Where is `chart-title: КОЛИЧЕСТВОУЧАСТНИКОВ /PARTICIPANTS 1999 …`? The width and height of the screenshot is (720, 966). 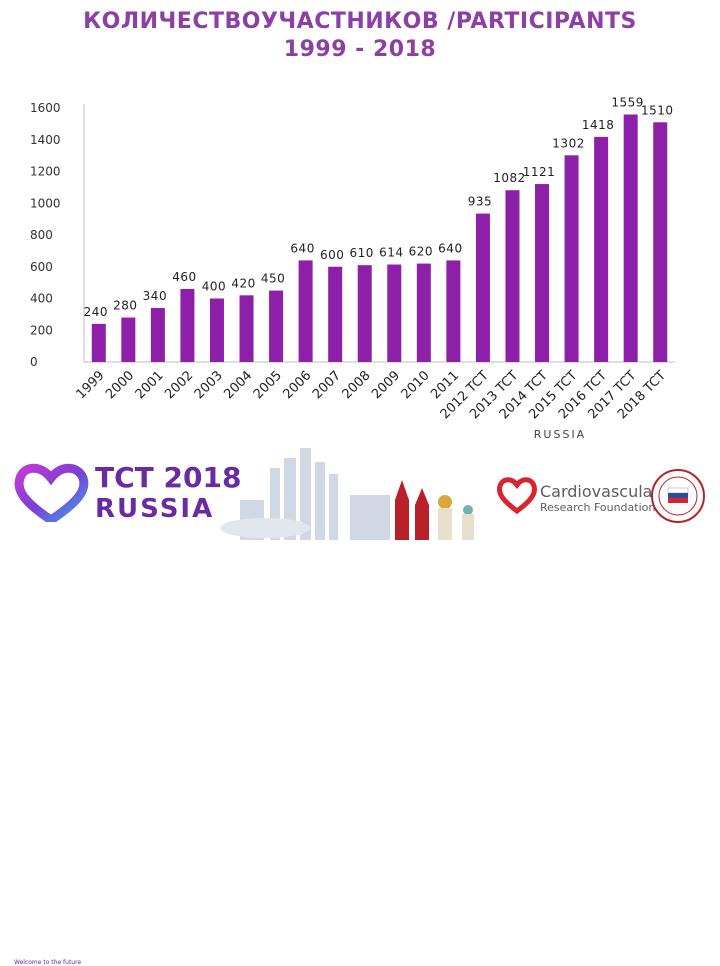 chart-title: КОЛИЧЕСТВОУЧАСТНИКОВ /PARTICIPANTS 1999 … is located at coordinates (360, 36).